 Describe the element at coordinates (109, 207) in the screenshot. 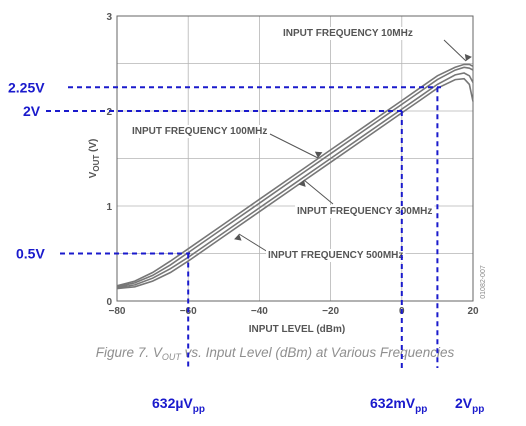

I see `y-tick-label: 1` at that location.